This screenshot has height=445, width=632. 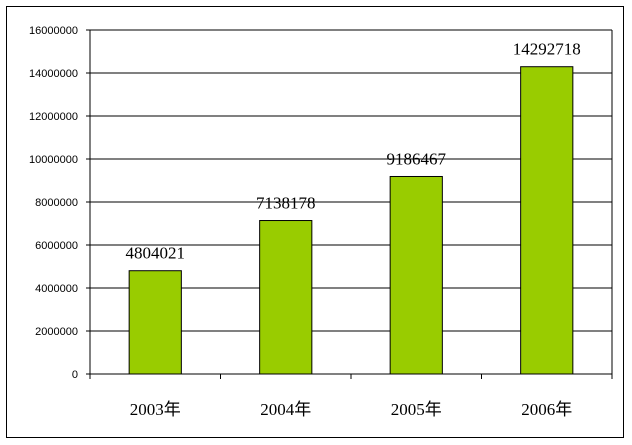 What do you see at coordinates (156, 253) in the screenshot?
I see `data-label: 4804021` at bounding box center [156, 253].